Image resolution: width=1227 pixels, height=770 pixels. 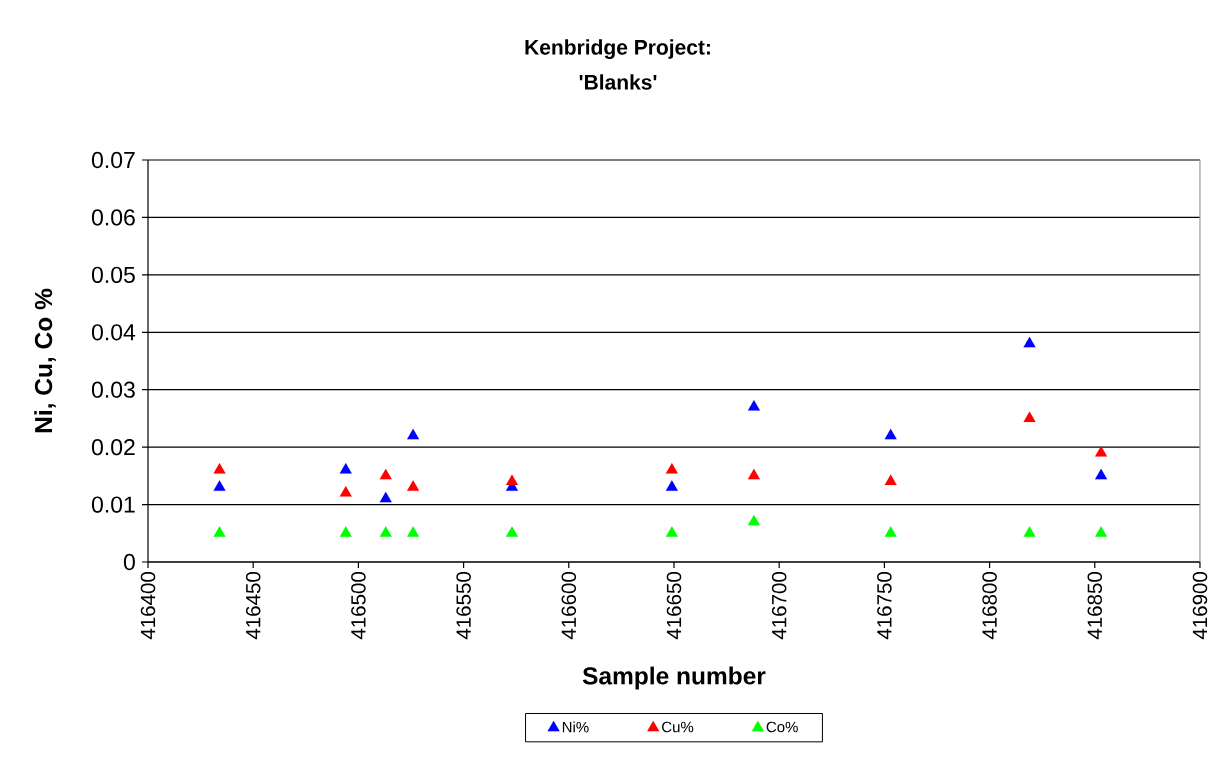 I want to click on y-tick-label: 0.07, so click(x=113, y=160).